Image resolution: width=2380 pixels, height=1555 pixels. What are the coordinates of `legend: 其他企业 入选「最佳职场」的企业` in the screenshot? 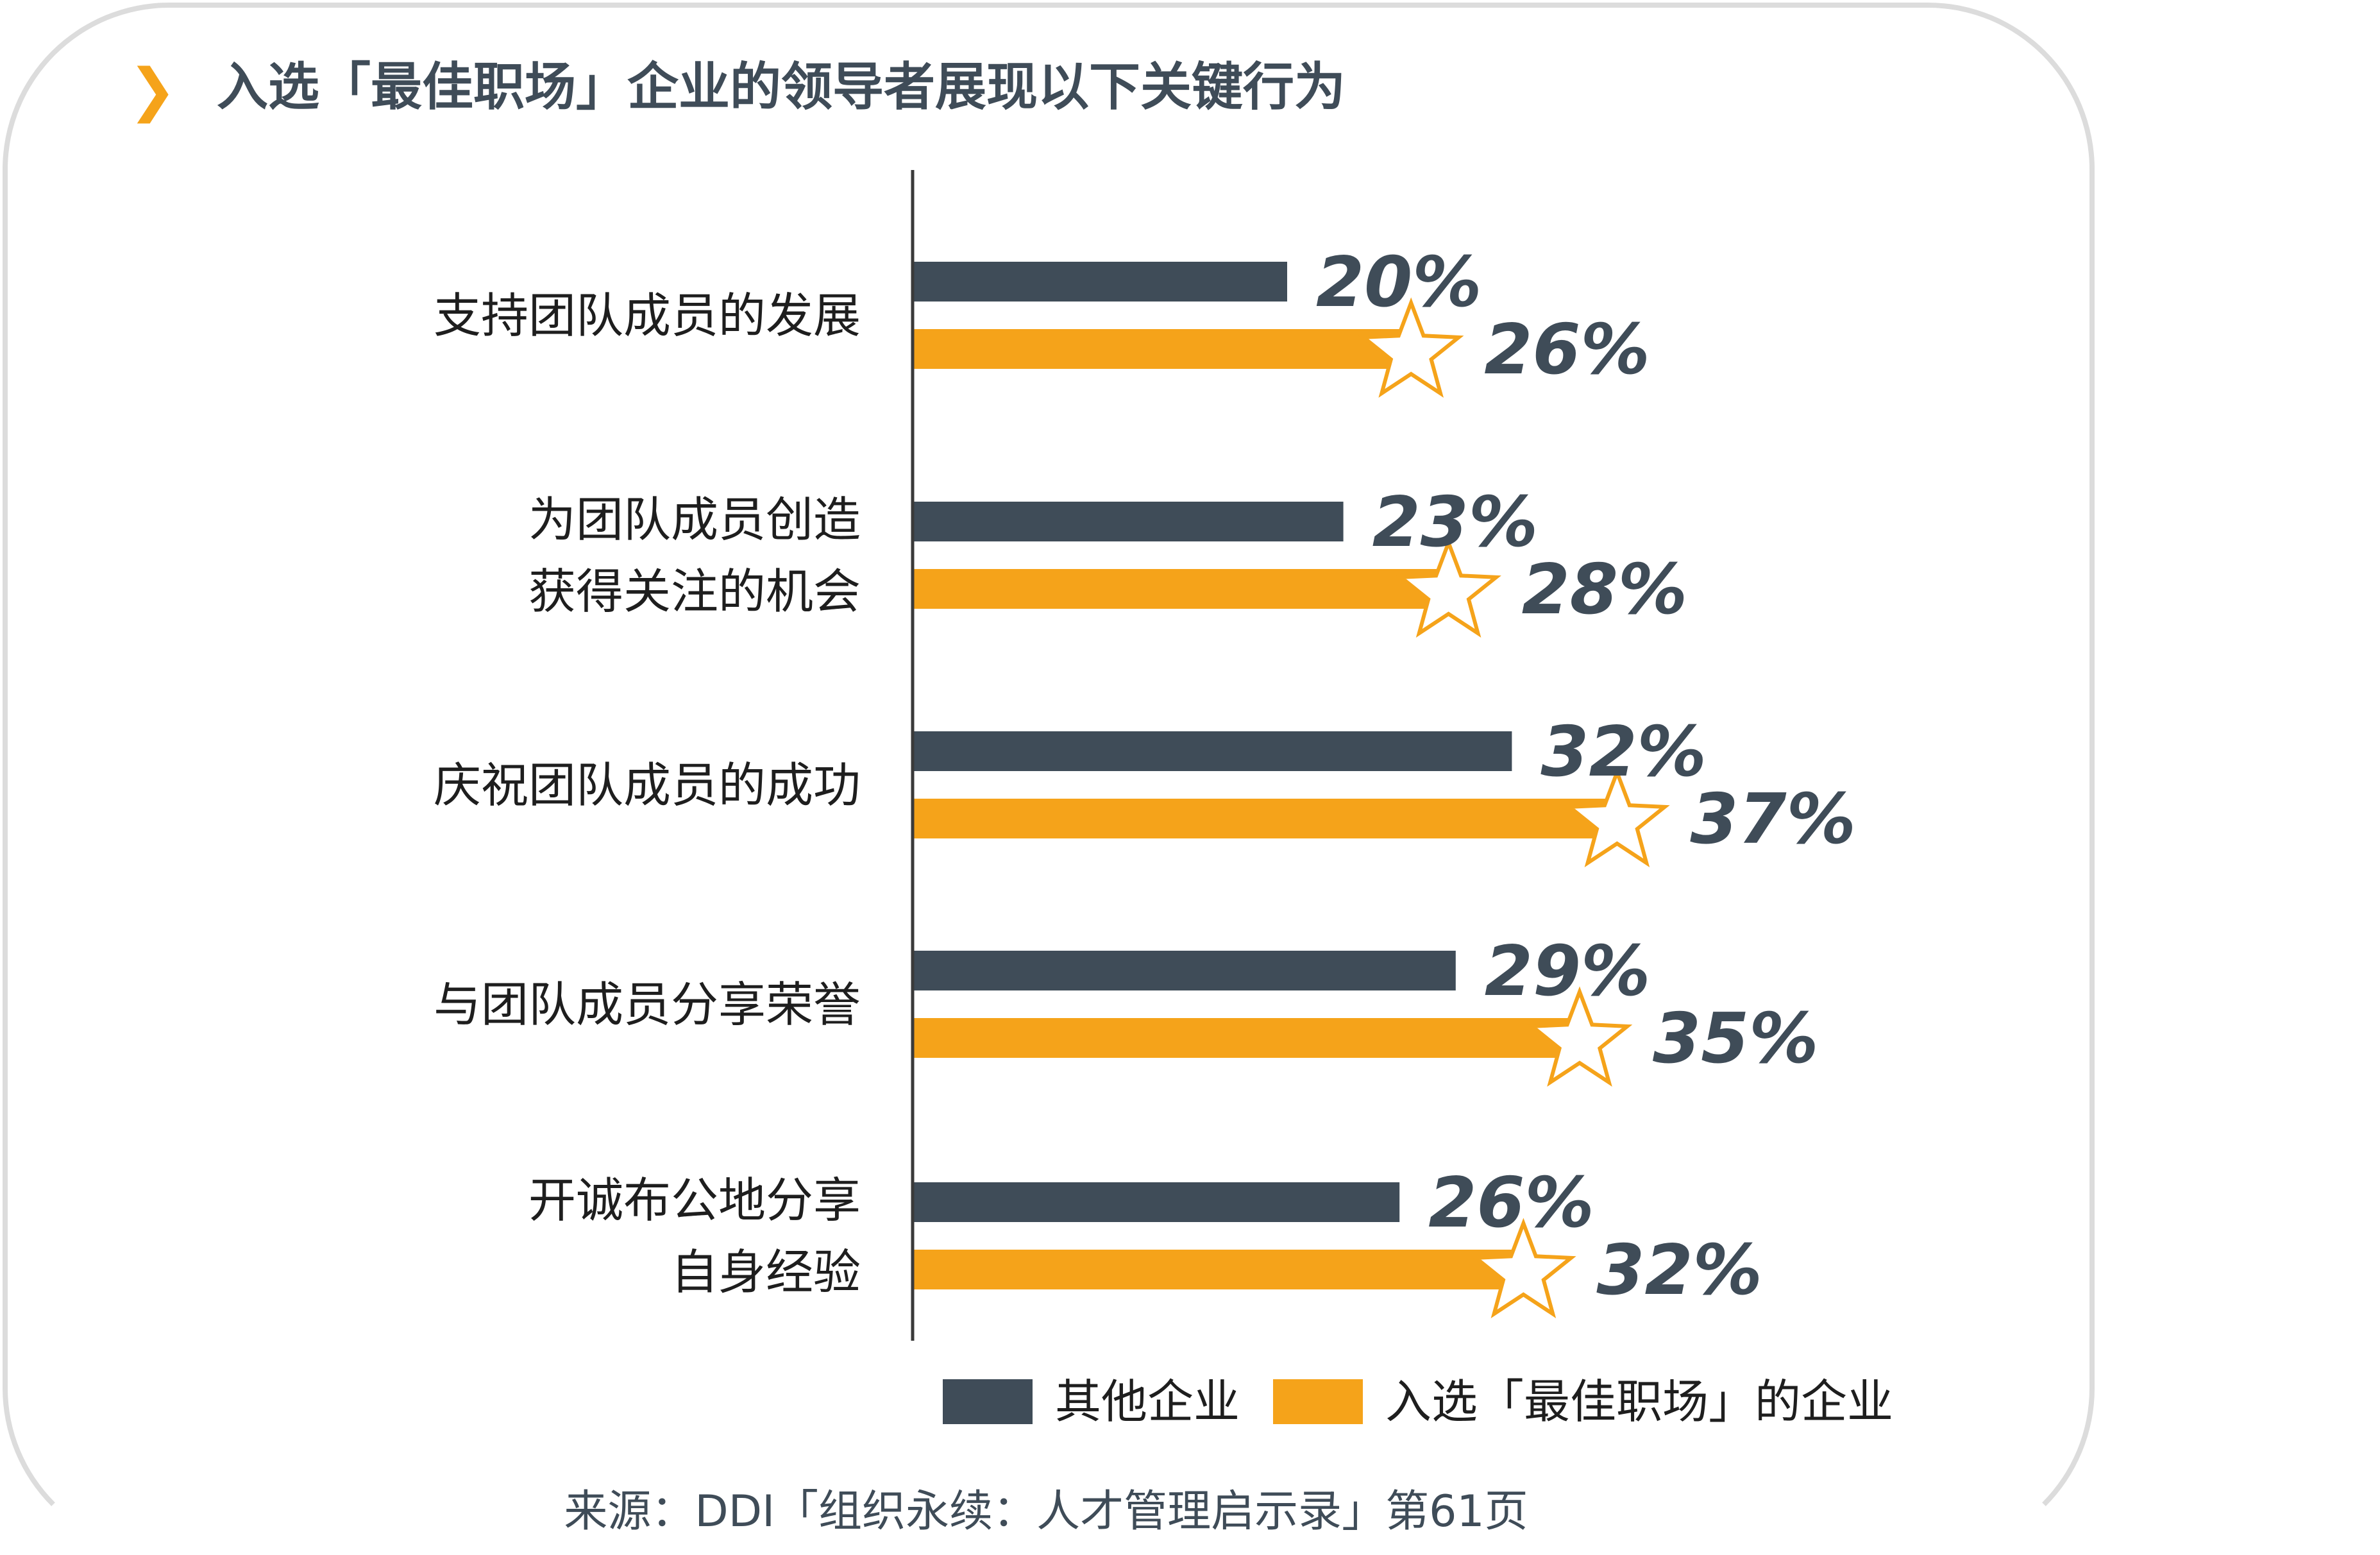 It's located at (1418, 1402).